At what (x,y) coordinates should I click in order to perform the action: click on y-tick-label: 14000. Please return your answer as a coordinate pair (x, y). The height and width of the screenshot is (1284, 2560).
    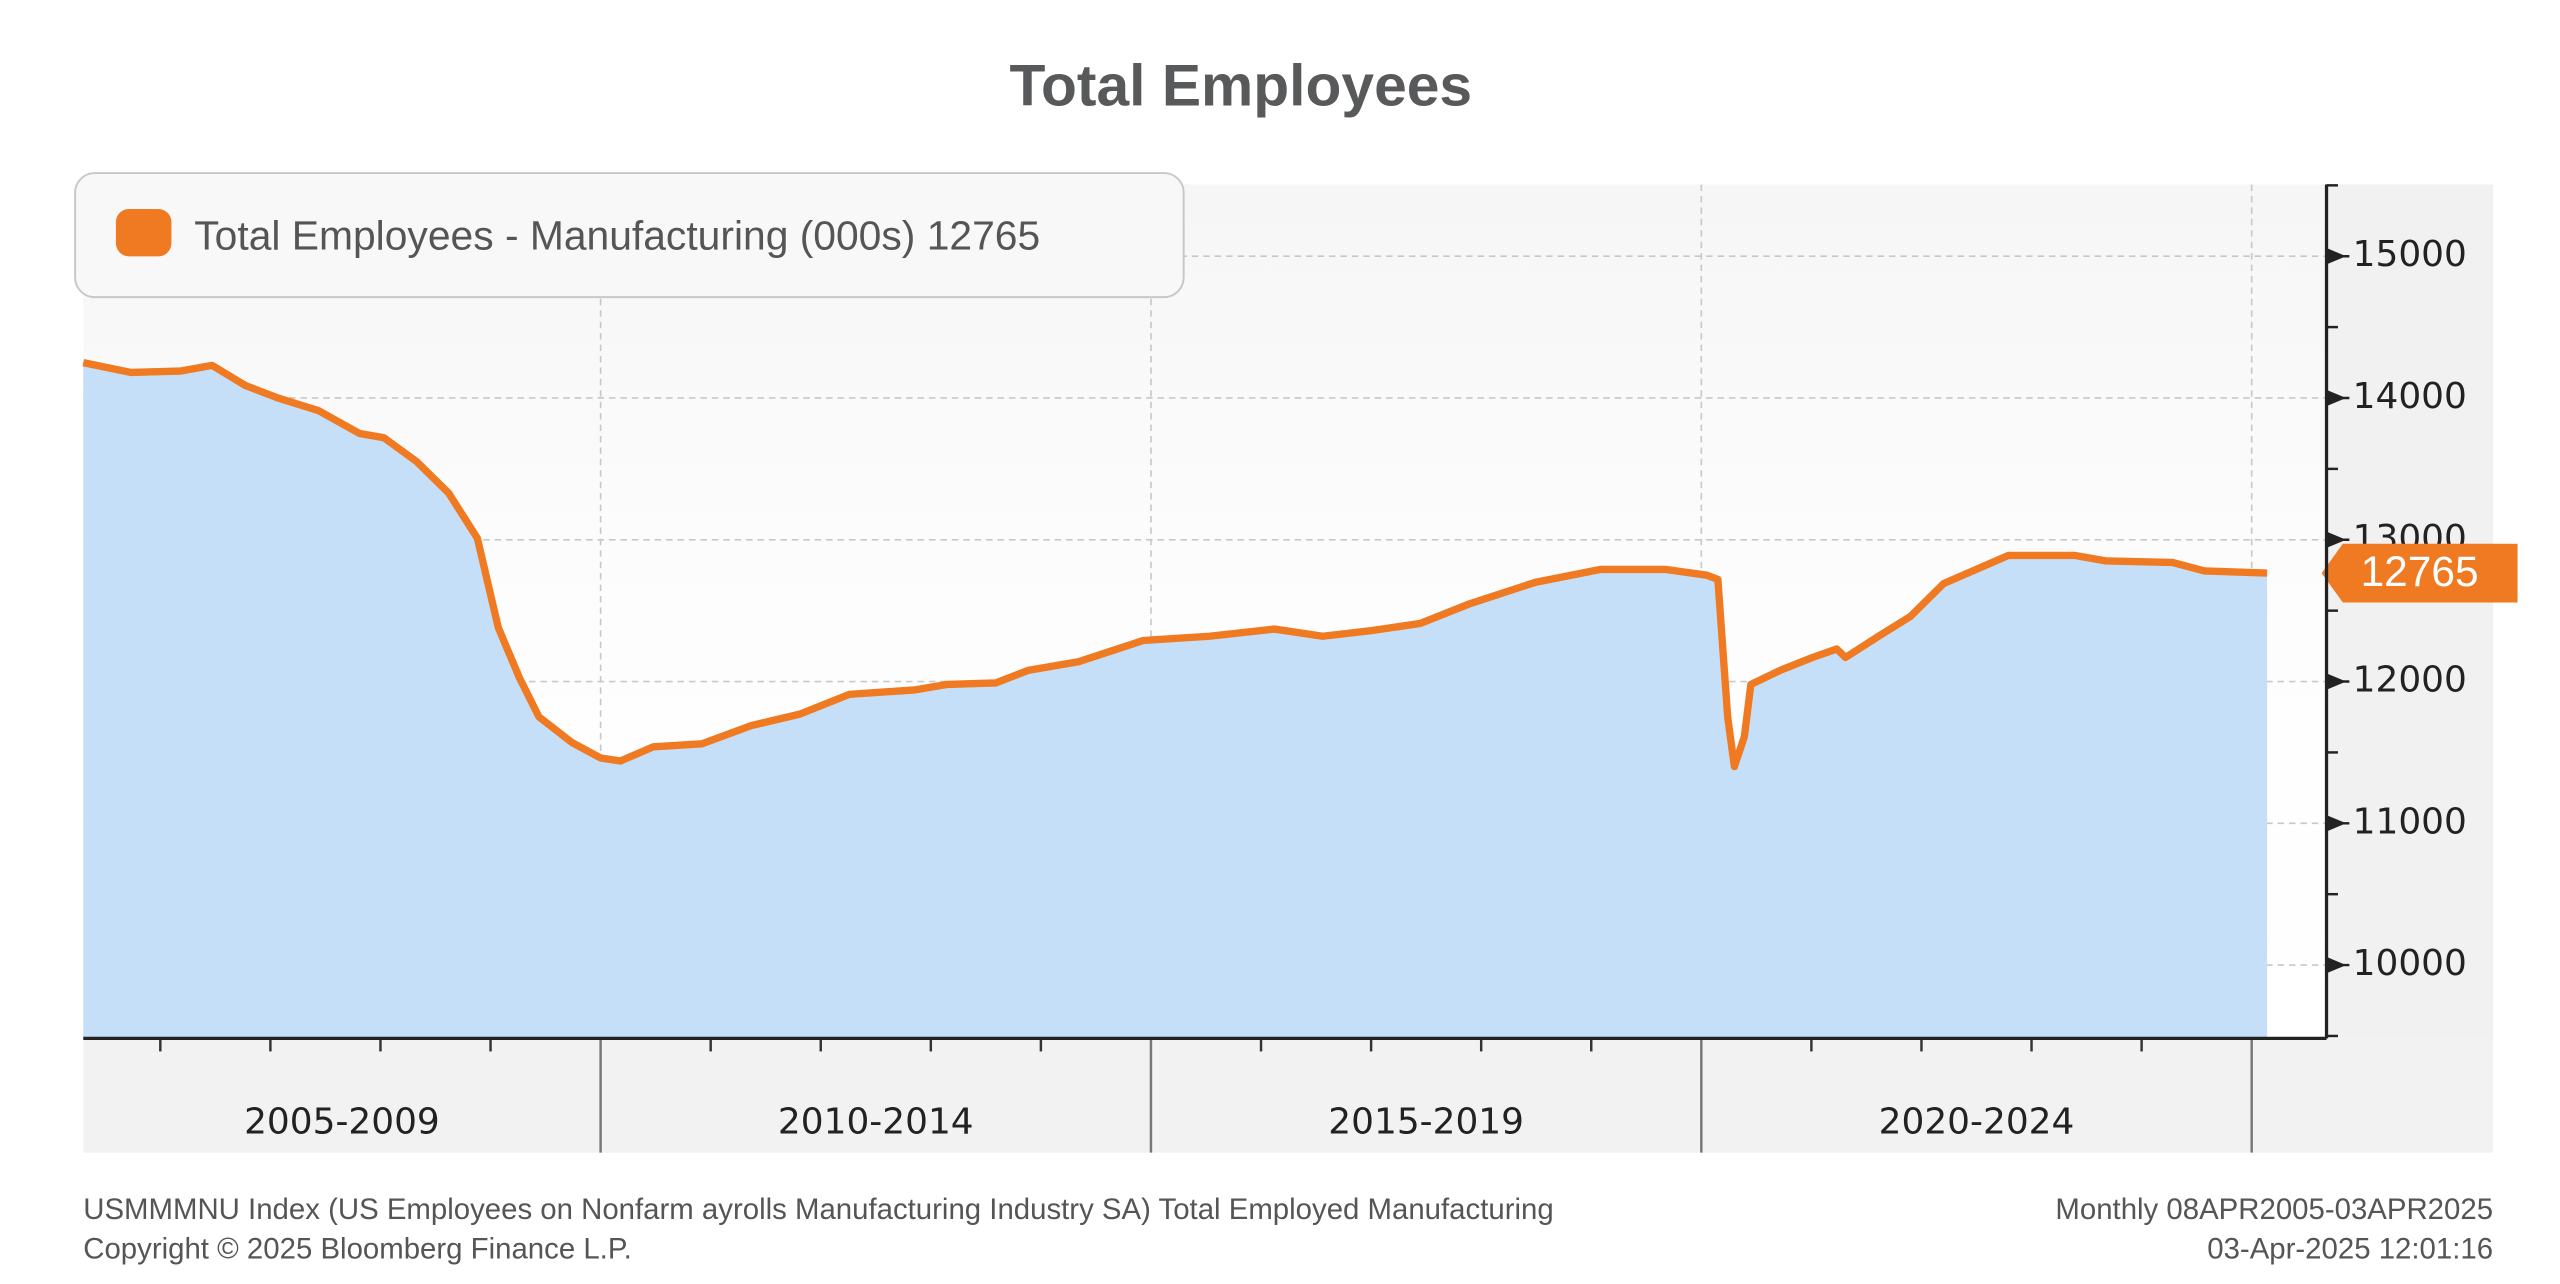
    Looking at the image, I should click on (2410, 396).